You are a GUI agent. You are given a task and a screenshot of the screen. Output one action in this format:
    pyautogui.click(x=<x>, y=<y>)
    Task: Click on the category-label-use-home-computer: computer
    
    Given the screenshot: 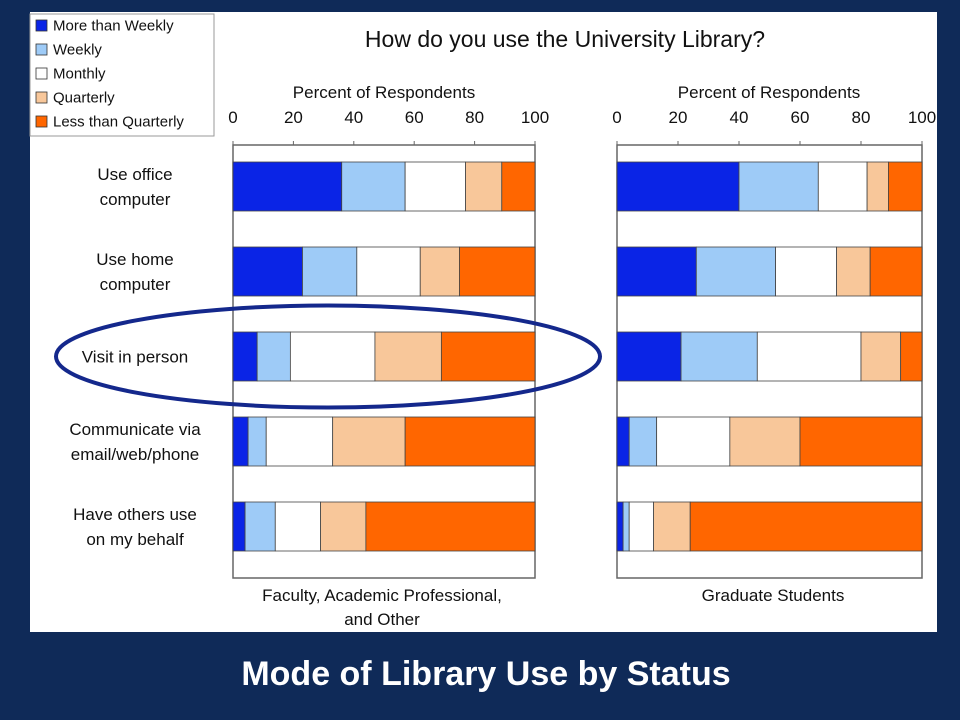 What is the action you would take?
    pyautogui.click(x=135, y=284)
    